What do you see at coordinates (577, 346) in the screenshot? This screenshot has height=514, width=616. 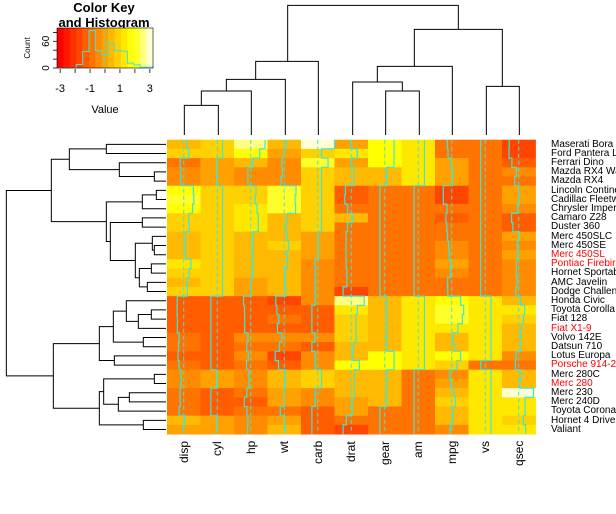 I see `row-label: Datsun 710` at bounding box center [577, 346].